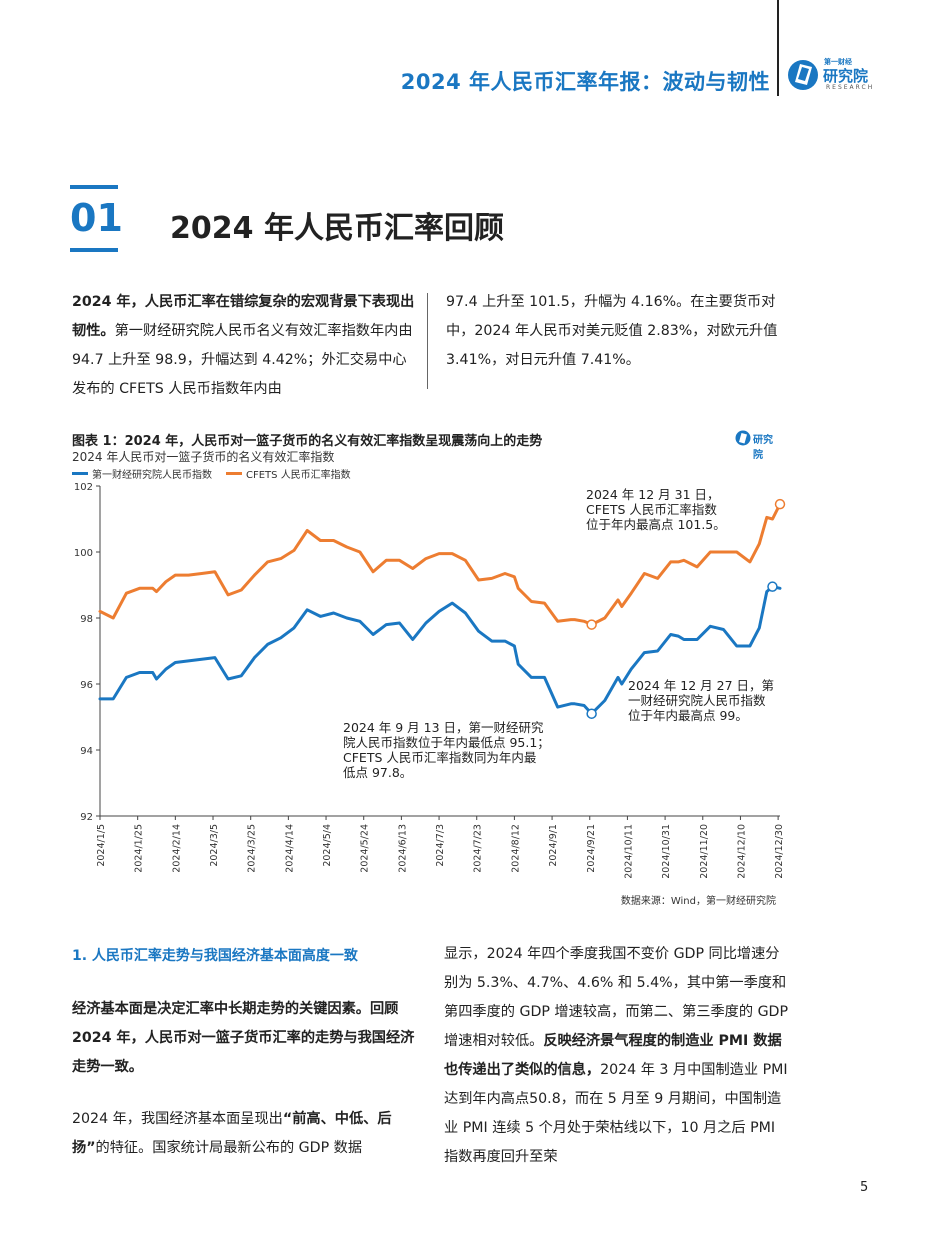 The height and width of the screenshot is (1252, 945). Describe the element at coordinates (440, 564) in the screenshot. I see `series-line-cfets` at that location.